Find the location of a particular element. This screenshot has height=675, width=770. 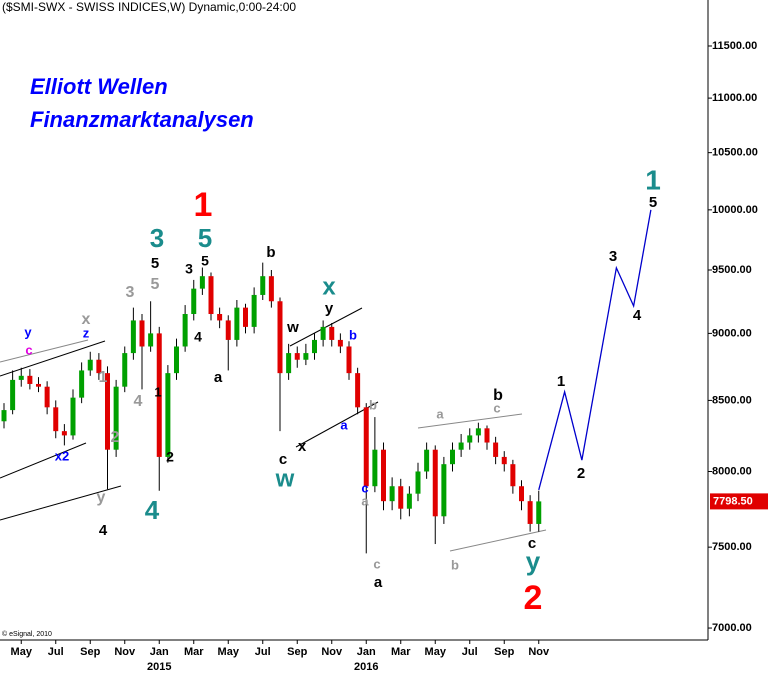

last-price-box is located at coordinates (739, 501).